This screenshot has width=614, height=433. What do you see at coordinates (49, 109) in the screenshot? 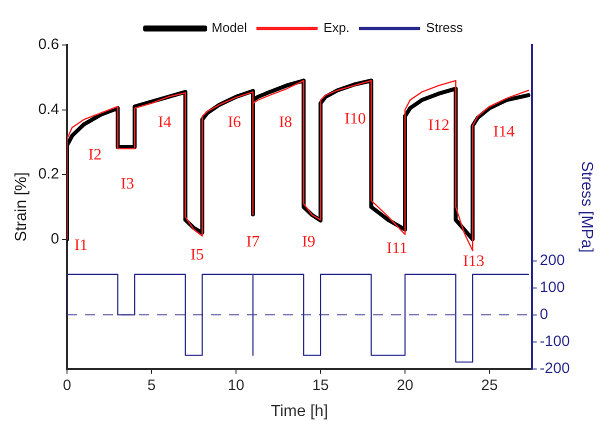
I see `y-tick-label: 0.4` at bounding box center [49, 109].